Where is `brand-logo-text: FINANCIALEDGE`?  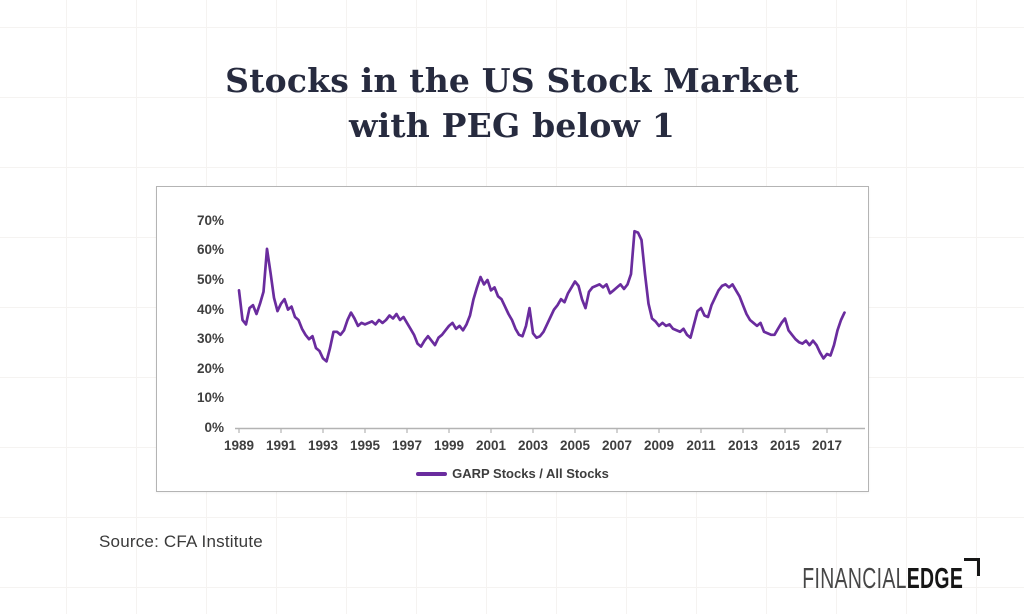 brand-logo-text: FINANCIALEDGE is located at coordinates (882, 579).